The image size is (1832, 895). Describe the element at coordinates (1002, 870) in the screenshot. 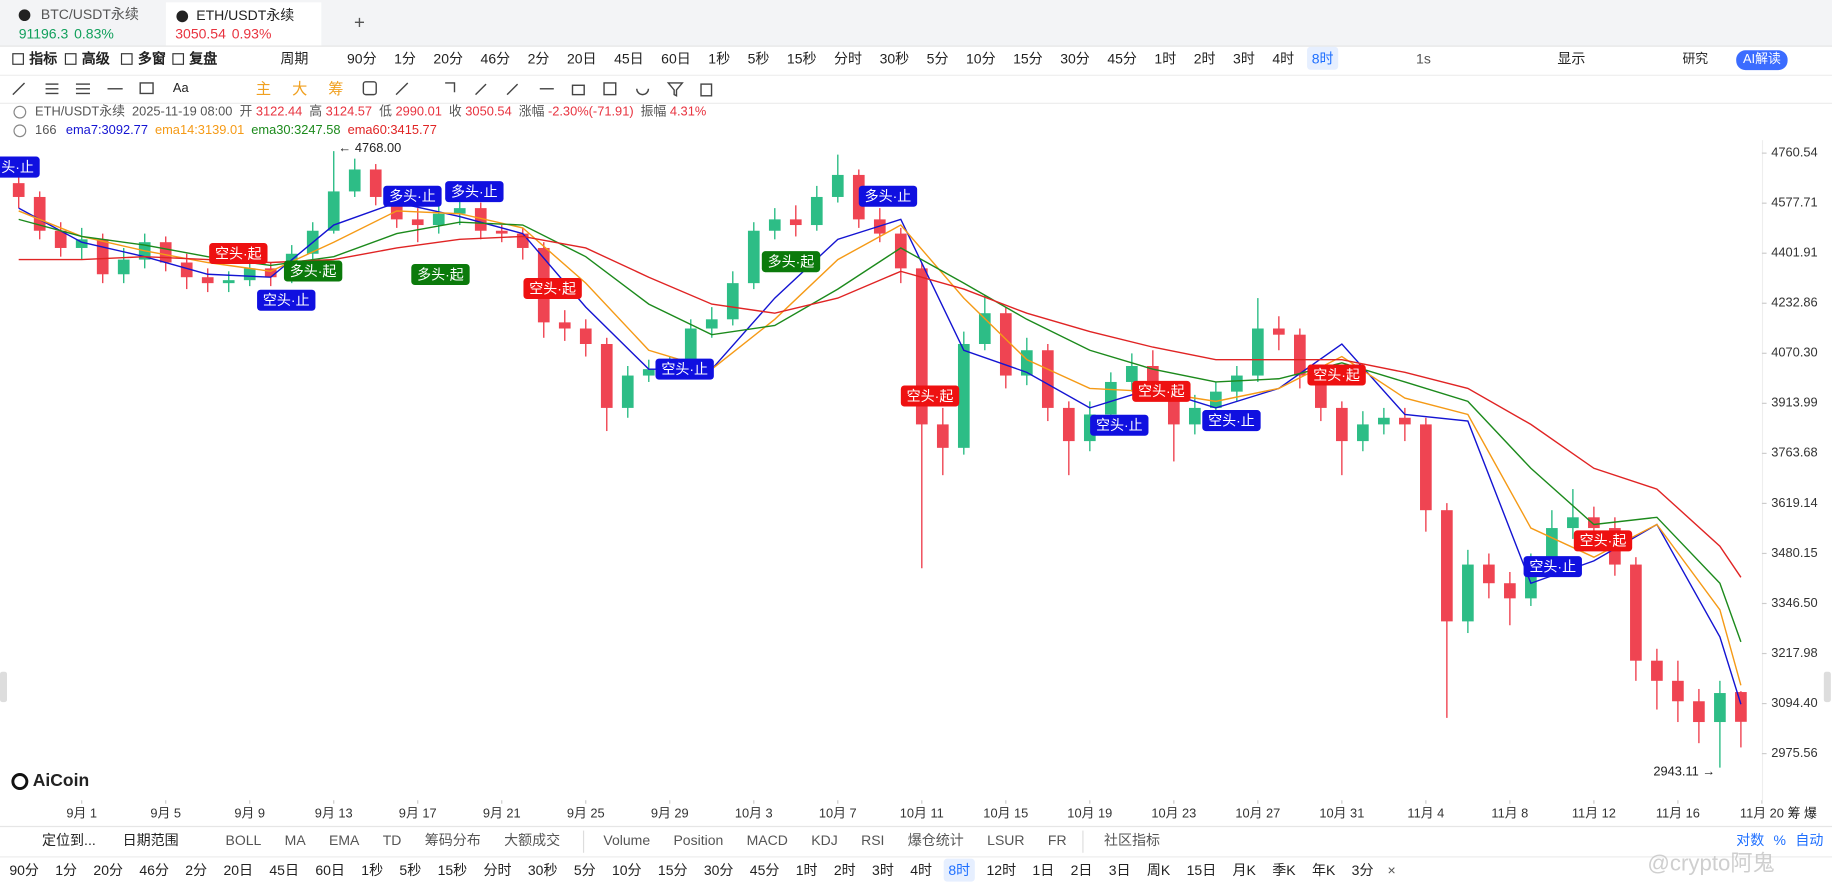

I see `period-option: 12时` at that location.